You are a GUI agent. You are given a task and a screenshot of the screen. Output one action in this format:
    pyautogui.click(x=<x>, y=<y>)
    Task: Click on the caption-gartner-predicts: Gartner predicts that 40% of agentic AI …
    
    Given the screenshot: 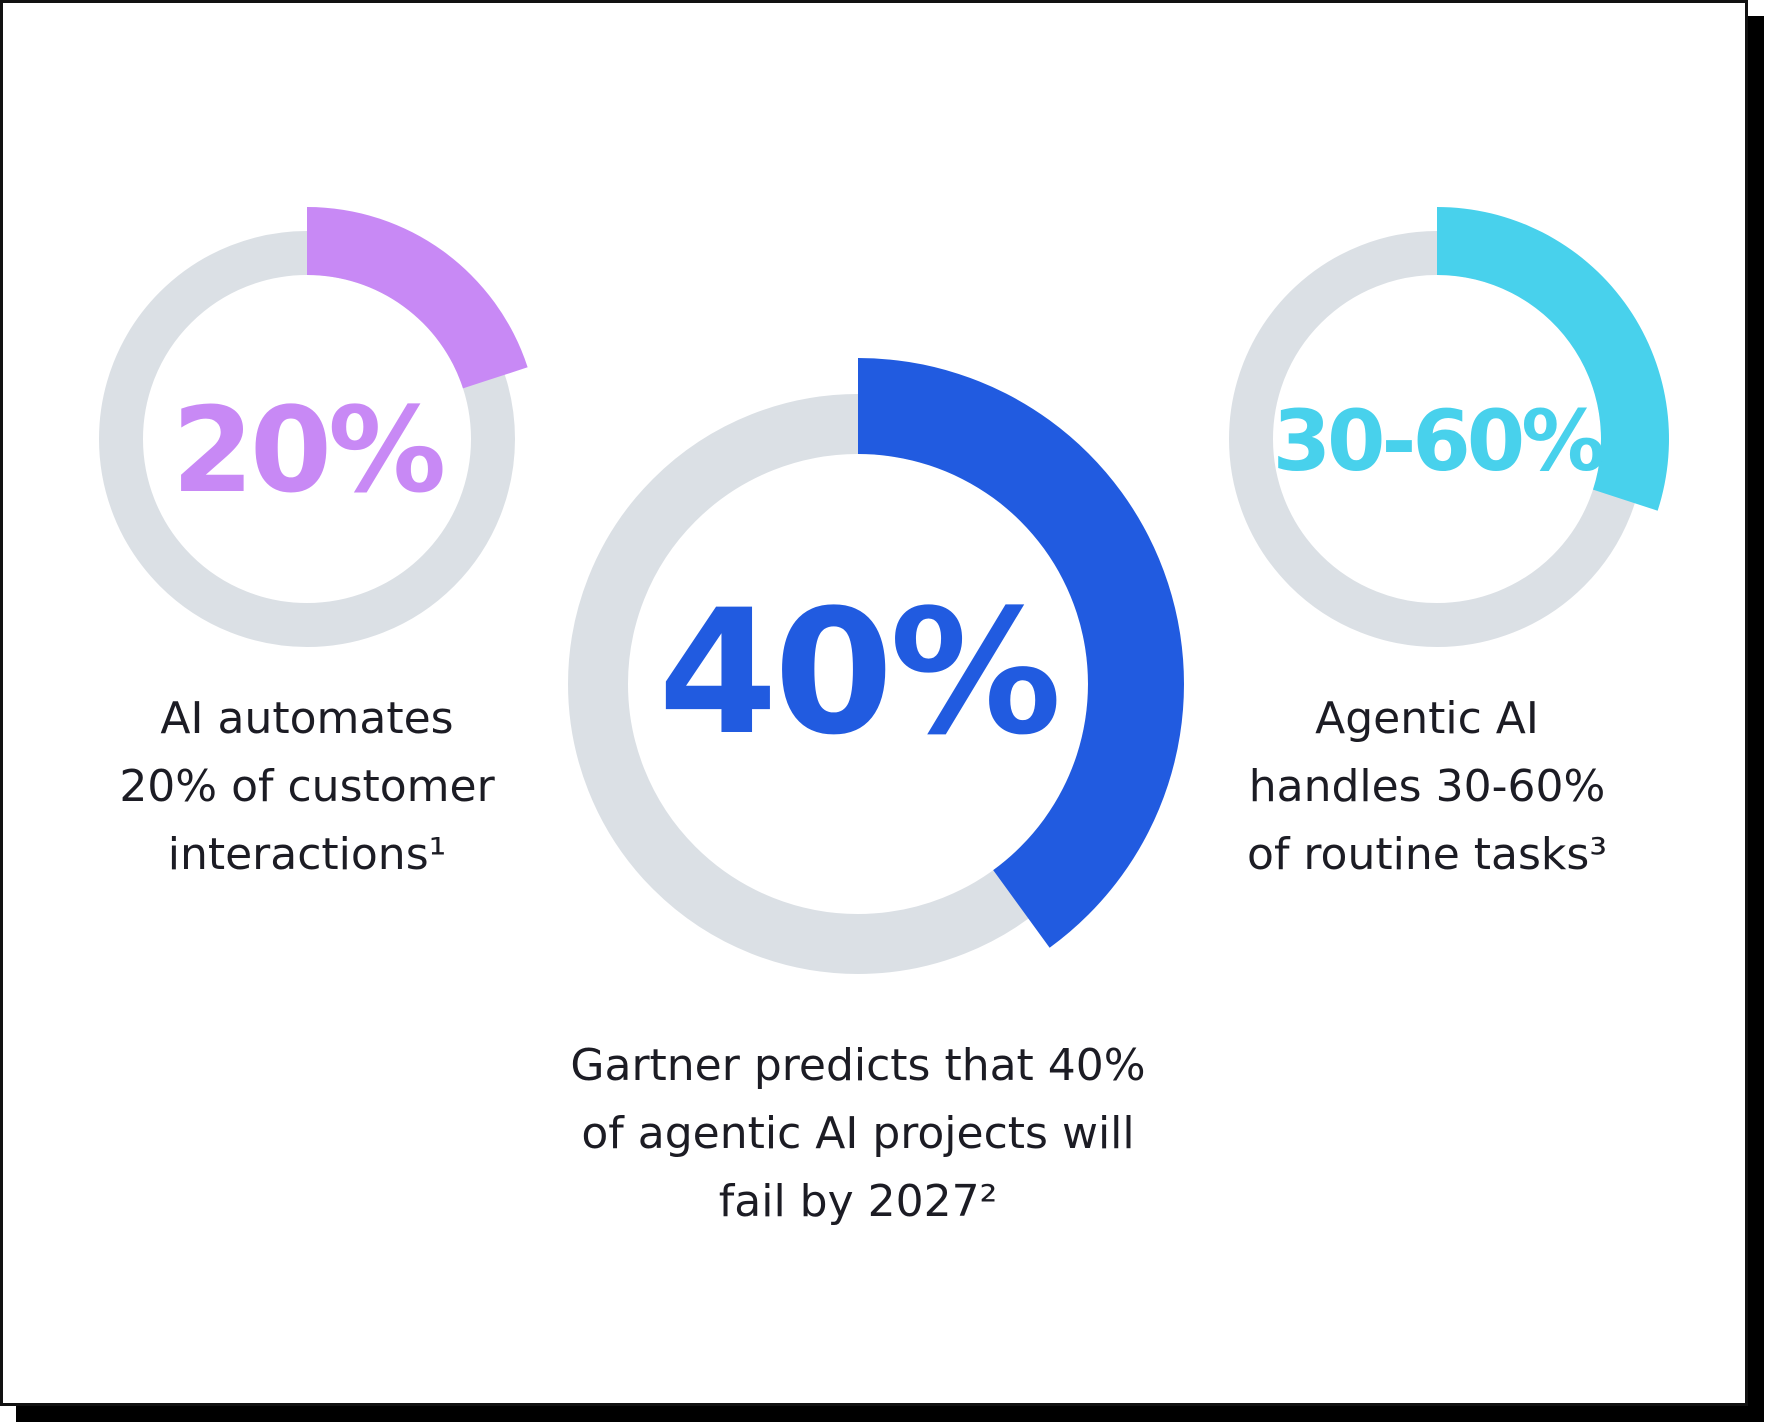 What is the action you would take?
    pyautogui.click(x=858, y=1134)
    